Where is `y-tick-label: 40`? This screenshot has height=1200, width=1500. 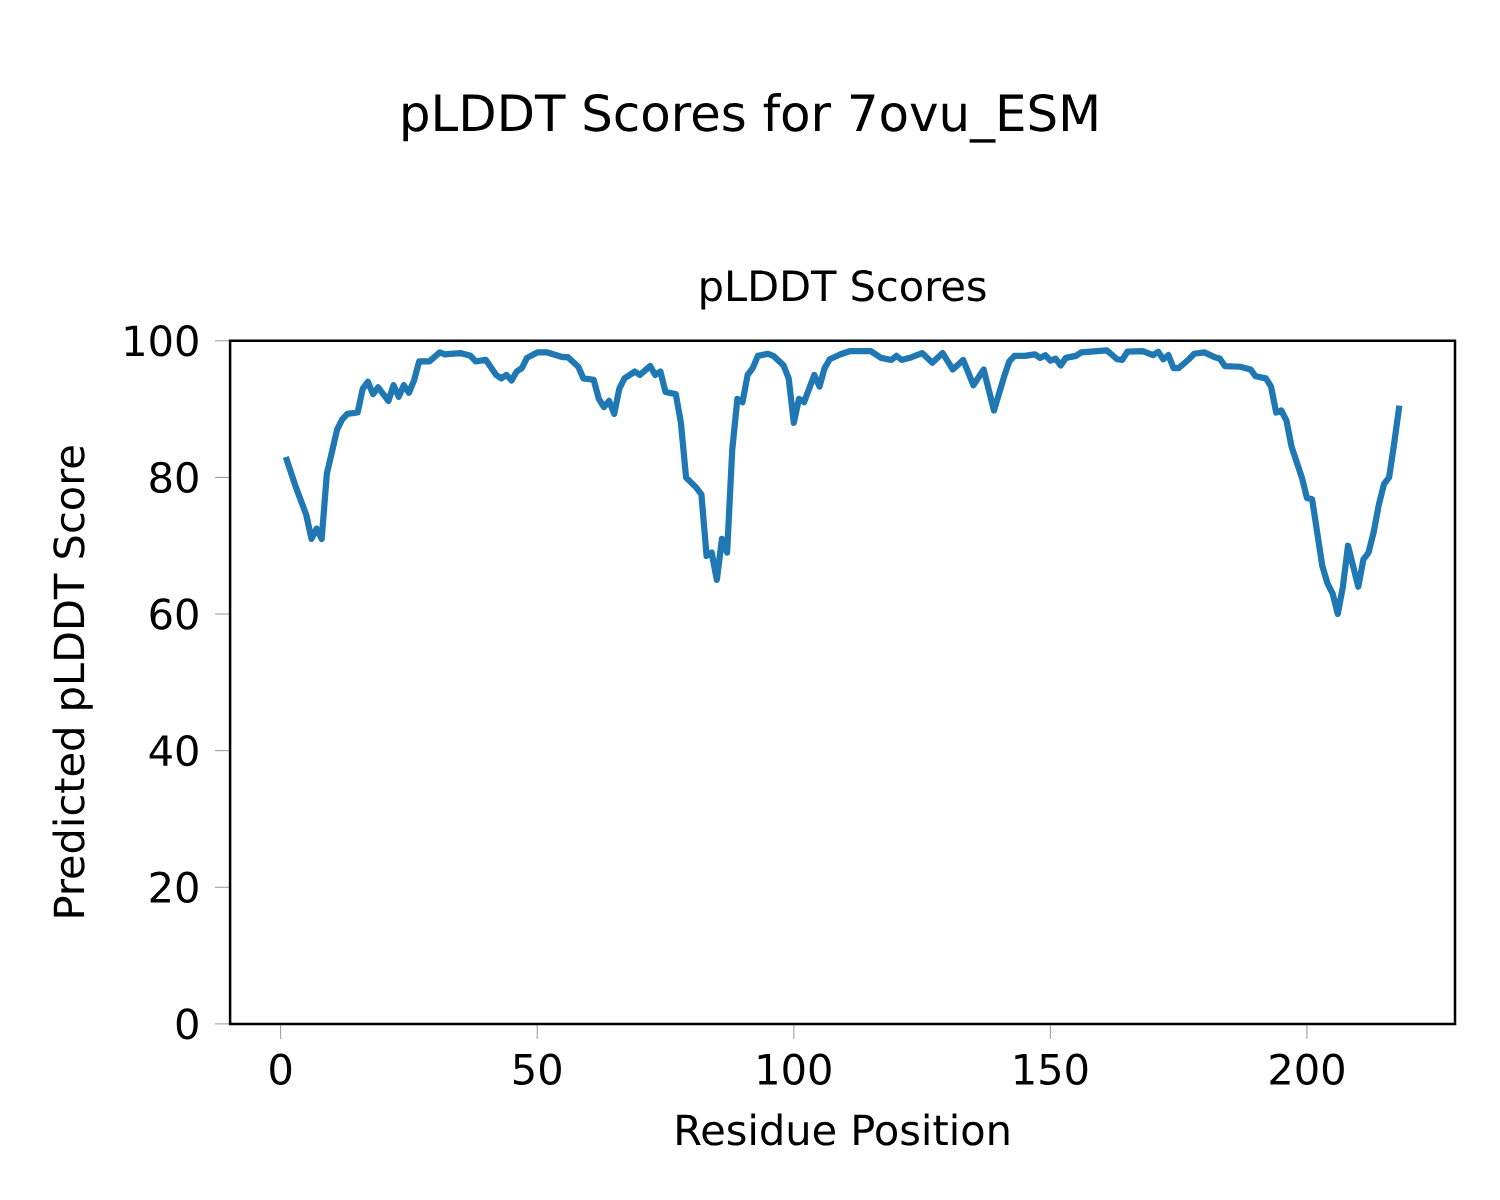 y-tick-label: 40 is located at coordinates (173, 750).